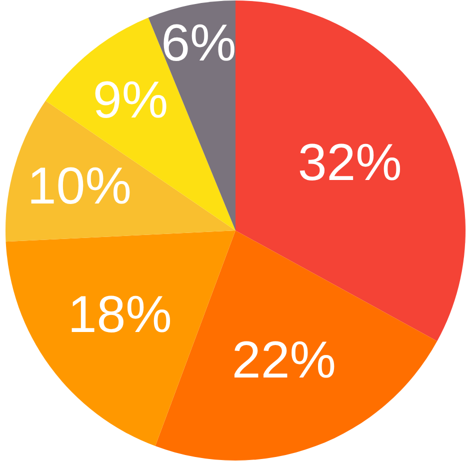  I want to click on data-label: 18%, so click(120, 315).